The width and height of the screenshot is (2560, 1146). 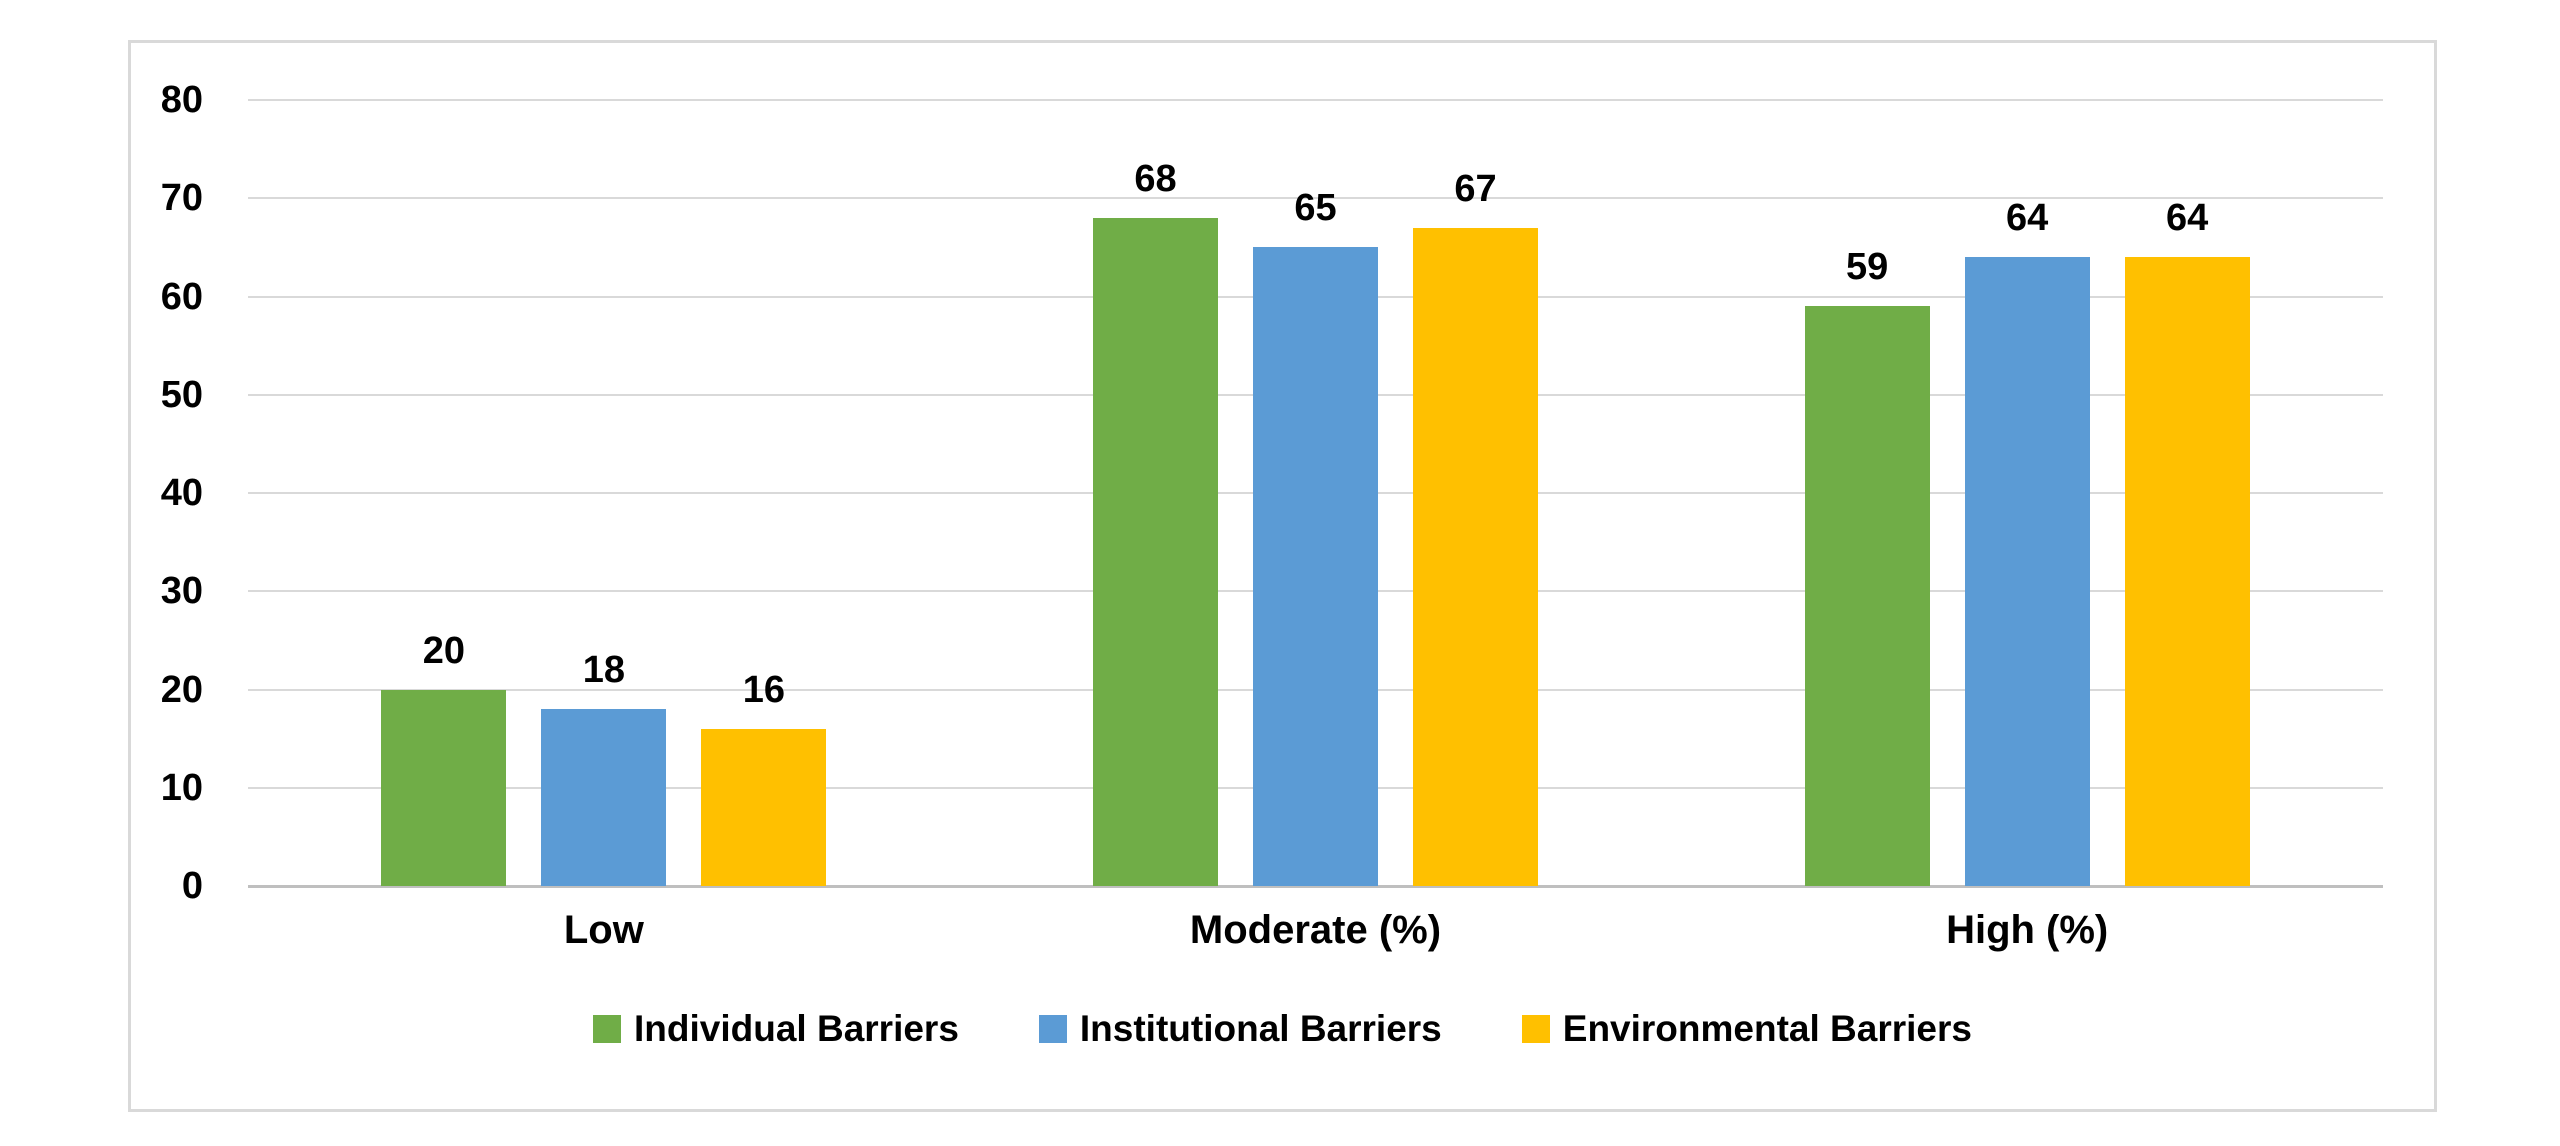 What do you see at coordinates (603, 930) in the screenshot?
I see `category-label: Low` at bounding box center [603, 930].